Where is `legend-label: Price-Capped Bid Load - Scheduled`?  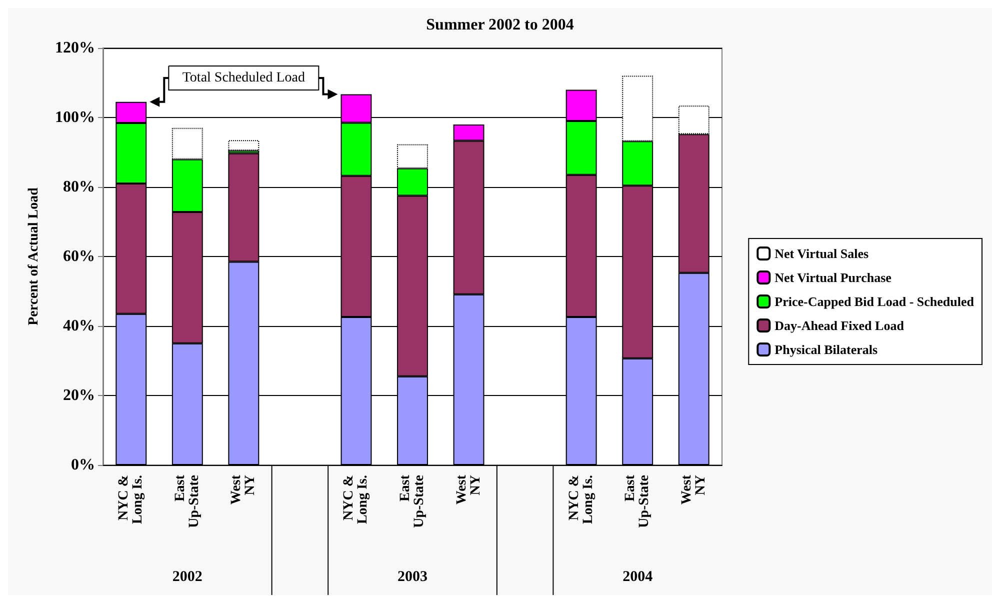 legend-label: Price-Capped Bid Load - Scheduled is located at coordinates (874, 301).